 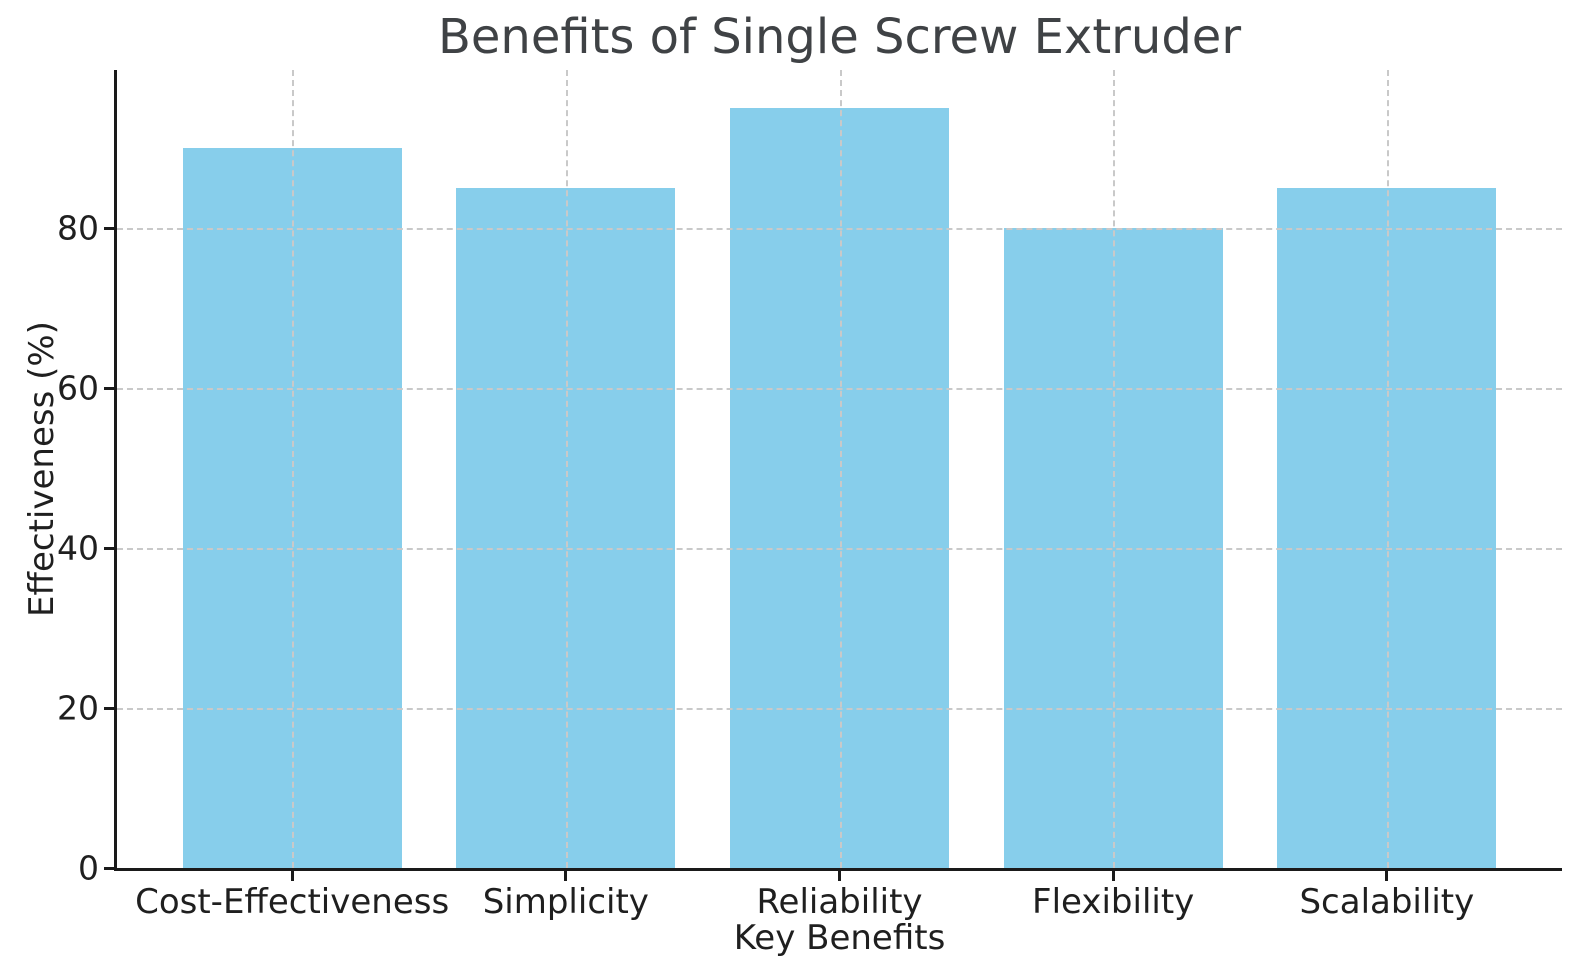 I want to click on gridline-x-scalability, so click(x=1387, y=469).